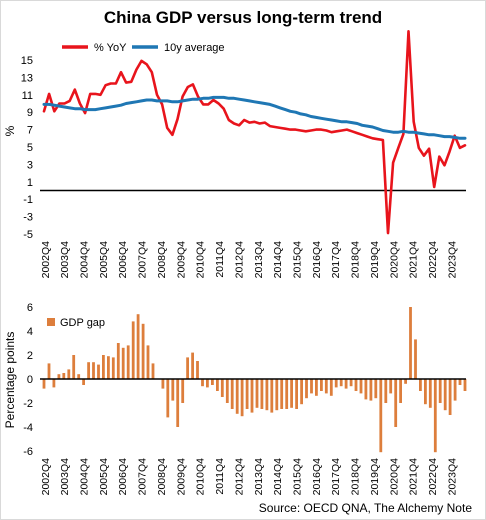 The height and width of the screenshot is (520, 486). Describe the element at coordinates (181, 477) in the screenshot. I see `bottom-chart-xtick-label: 2009Q4` at that location.